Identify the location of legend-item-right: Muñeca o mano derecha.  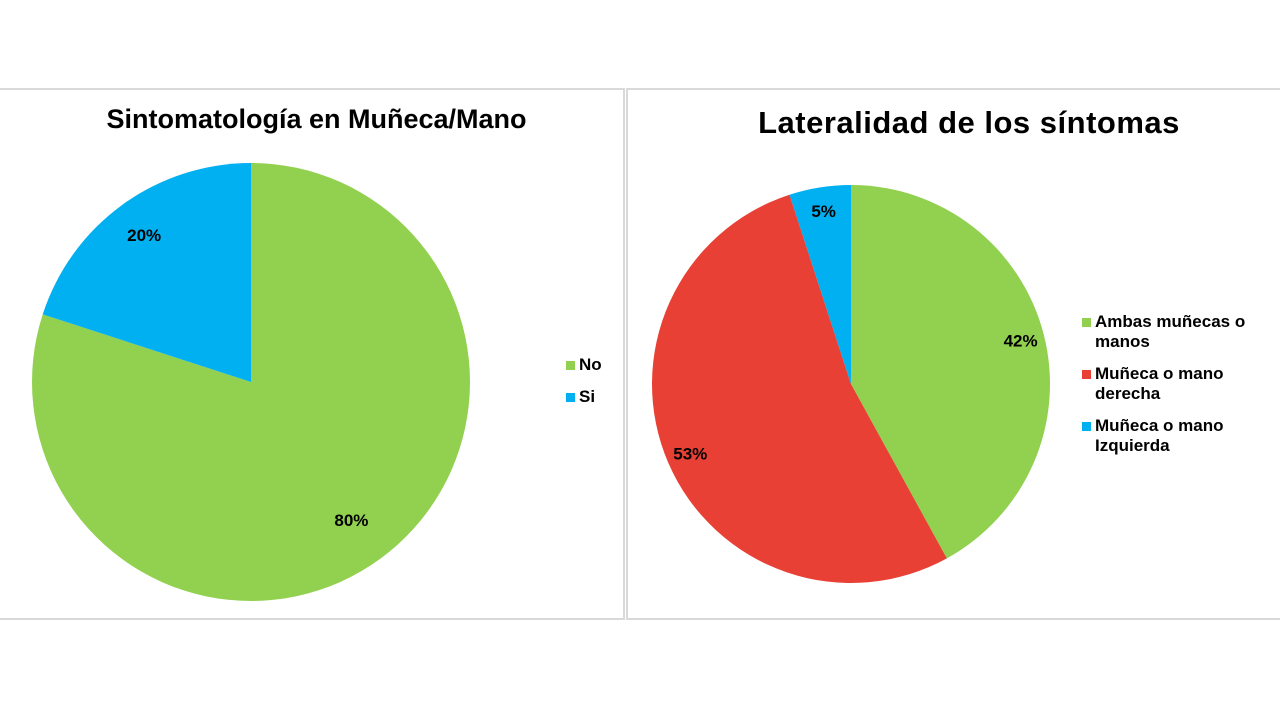
(1181, 384).